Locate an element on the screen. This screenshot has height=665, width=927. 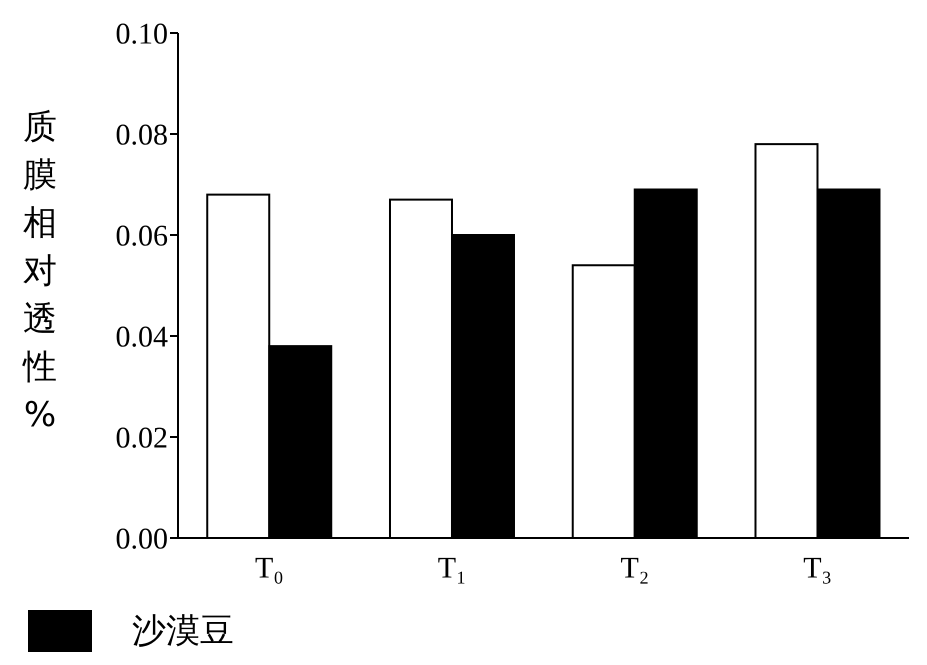
y-tick-label: 0.06 is located at coordinates (142, 236).